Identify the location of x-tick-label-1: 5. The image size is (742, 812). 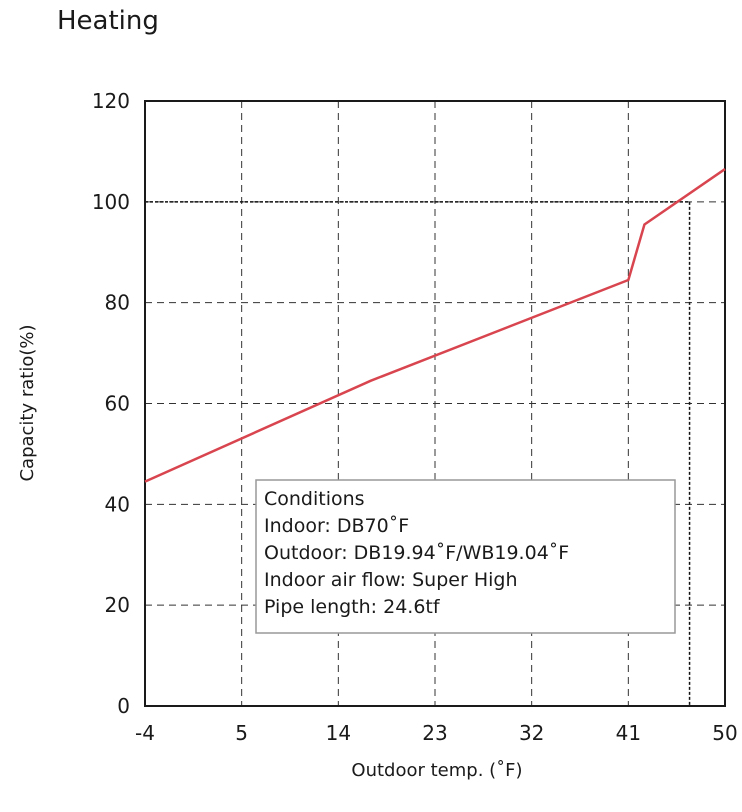
(241, 733).